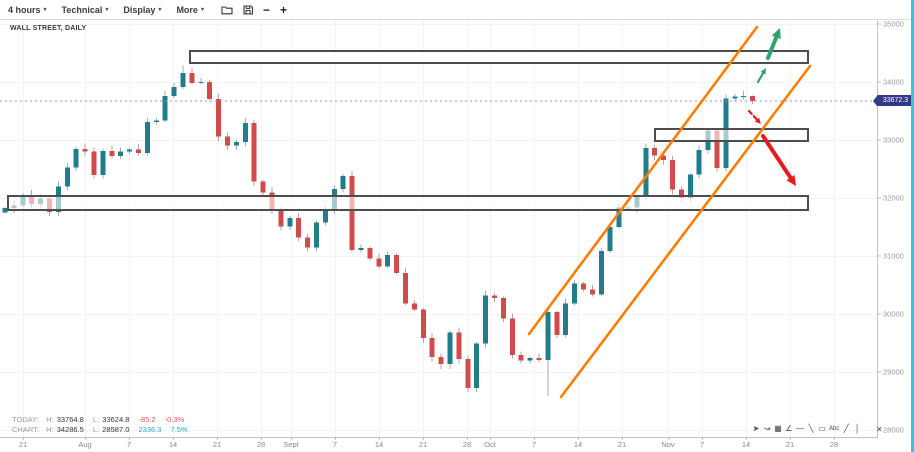 The height and width of the screenshot is (452, 914). I want to click on price-axis-label: 33000, so click(891, 140).